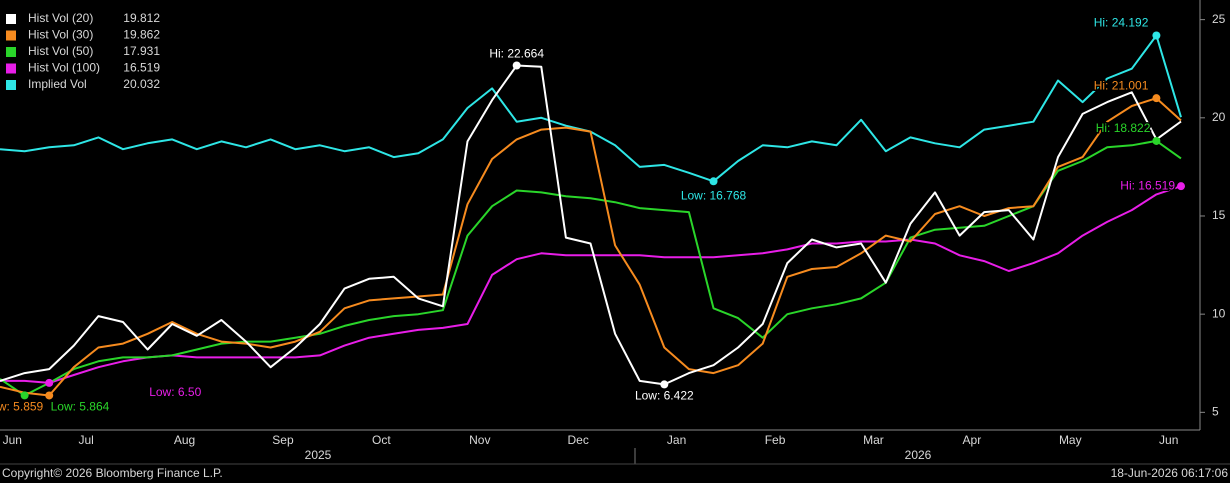  I want to click on x-tick-label: Nov, so click(479, 440).